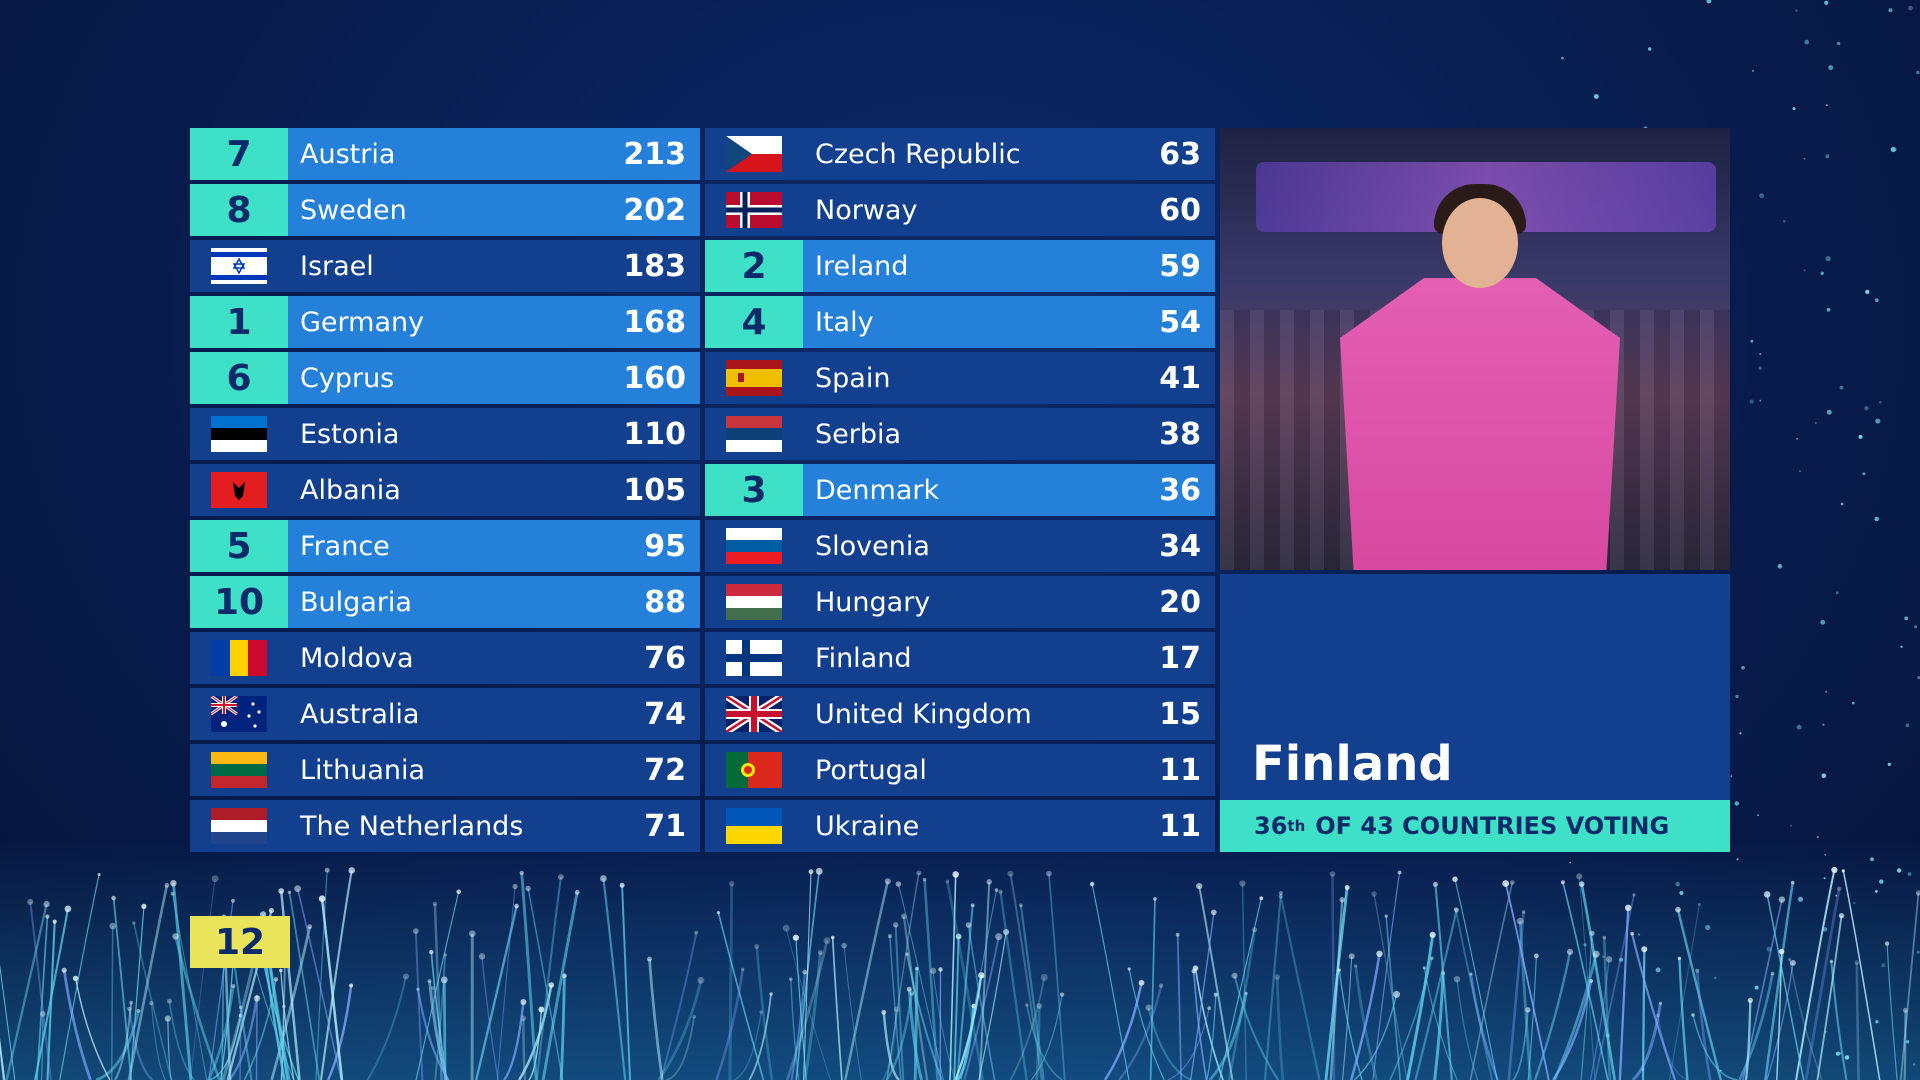 The image size is (1920, 1080). I want to click on finland-flag-icon, so click(754, 658).